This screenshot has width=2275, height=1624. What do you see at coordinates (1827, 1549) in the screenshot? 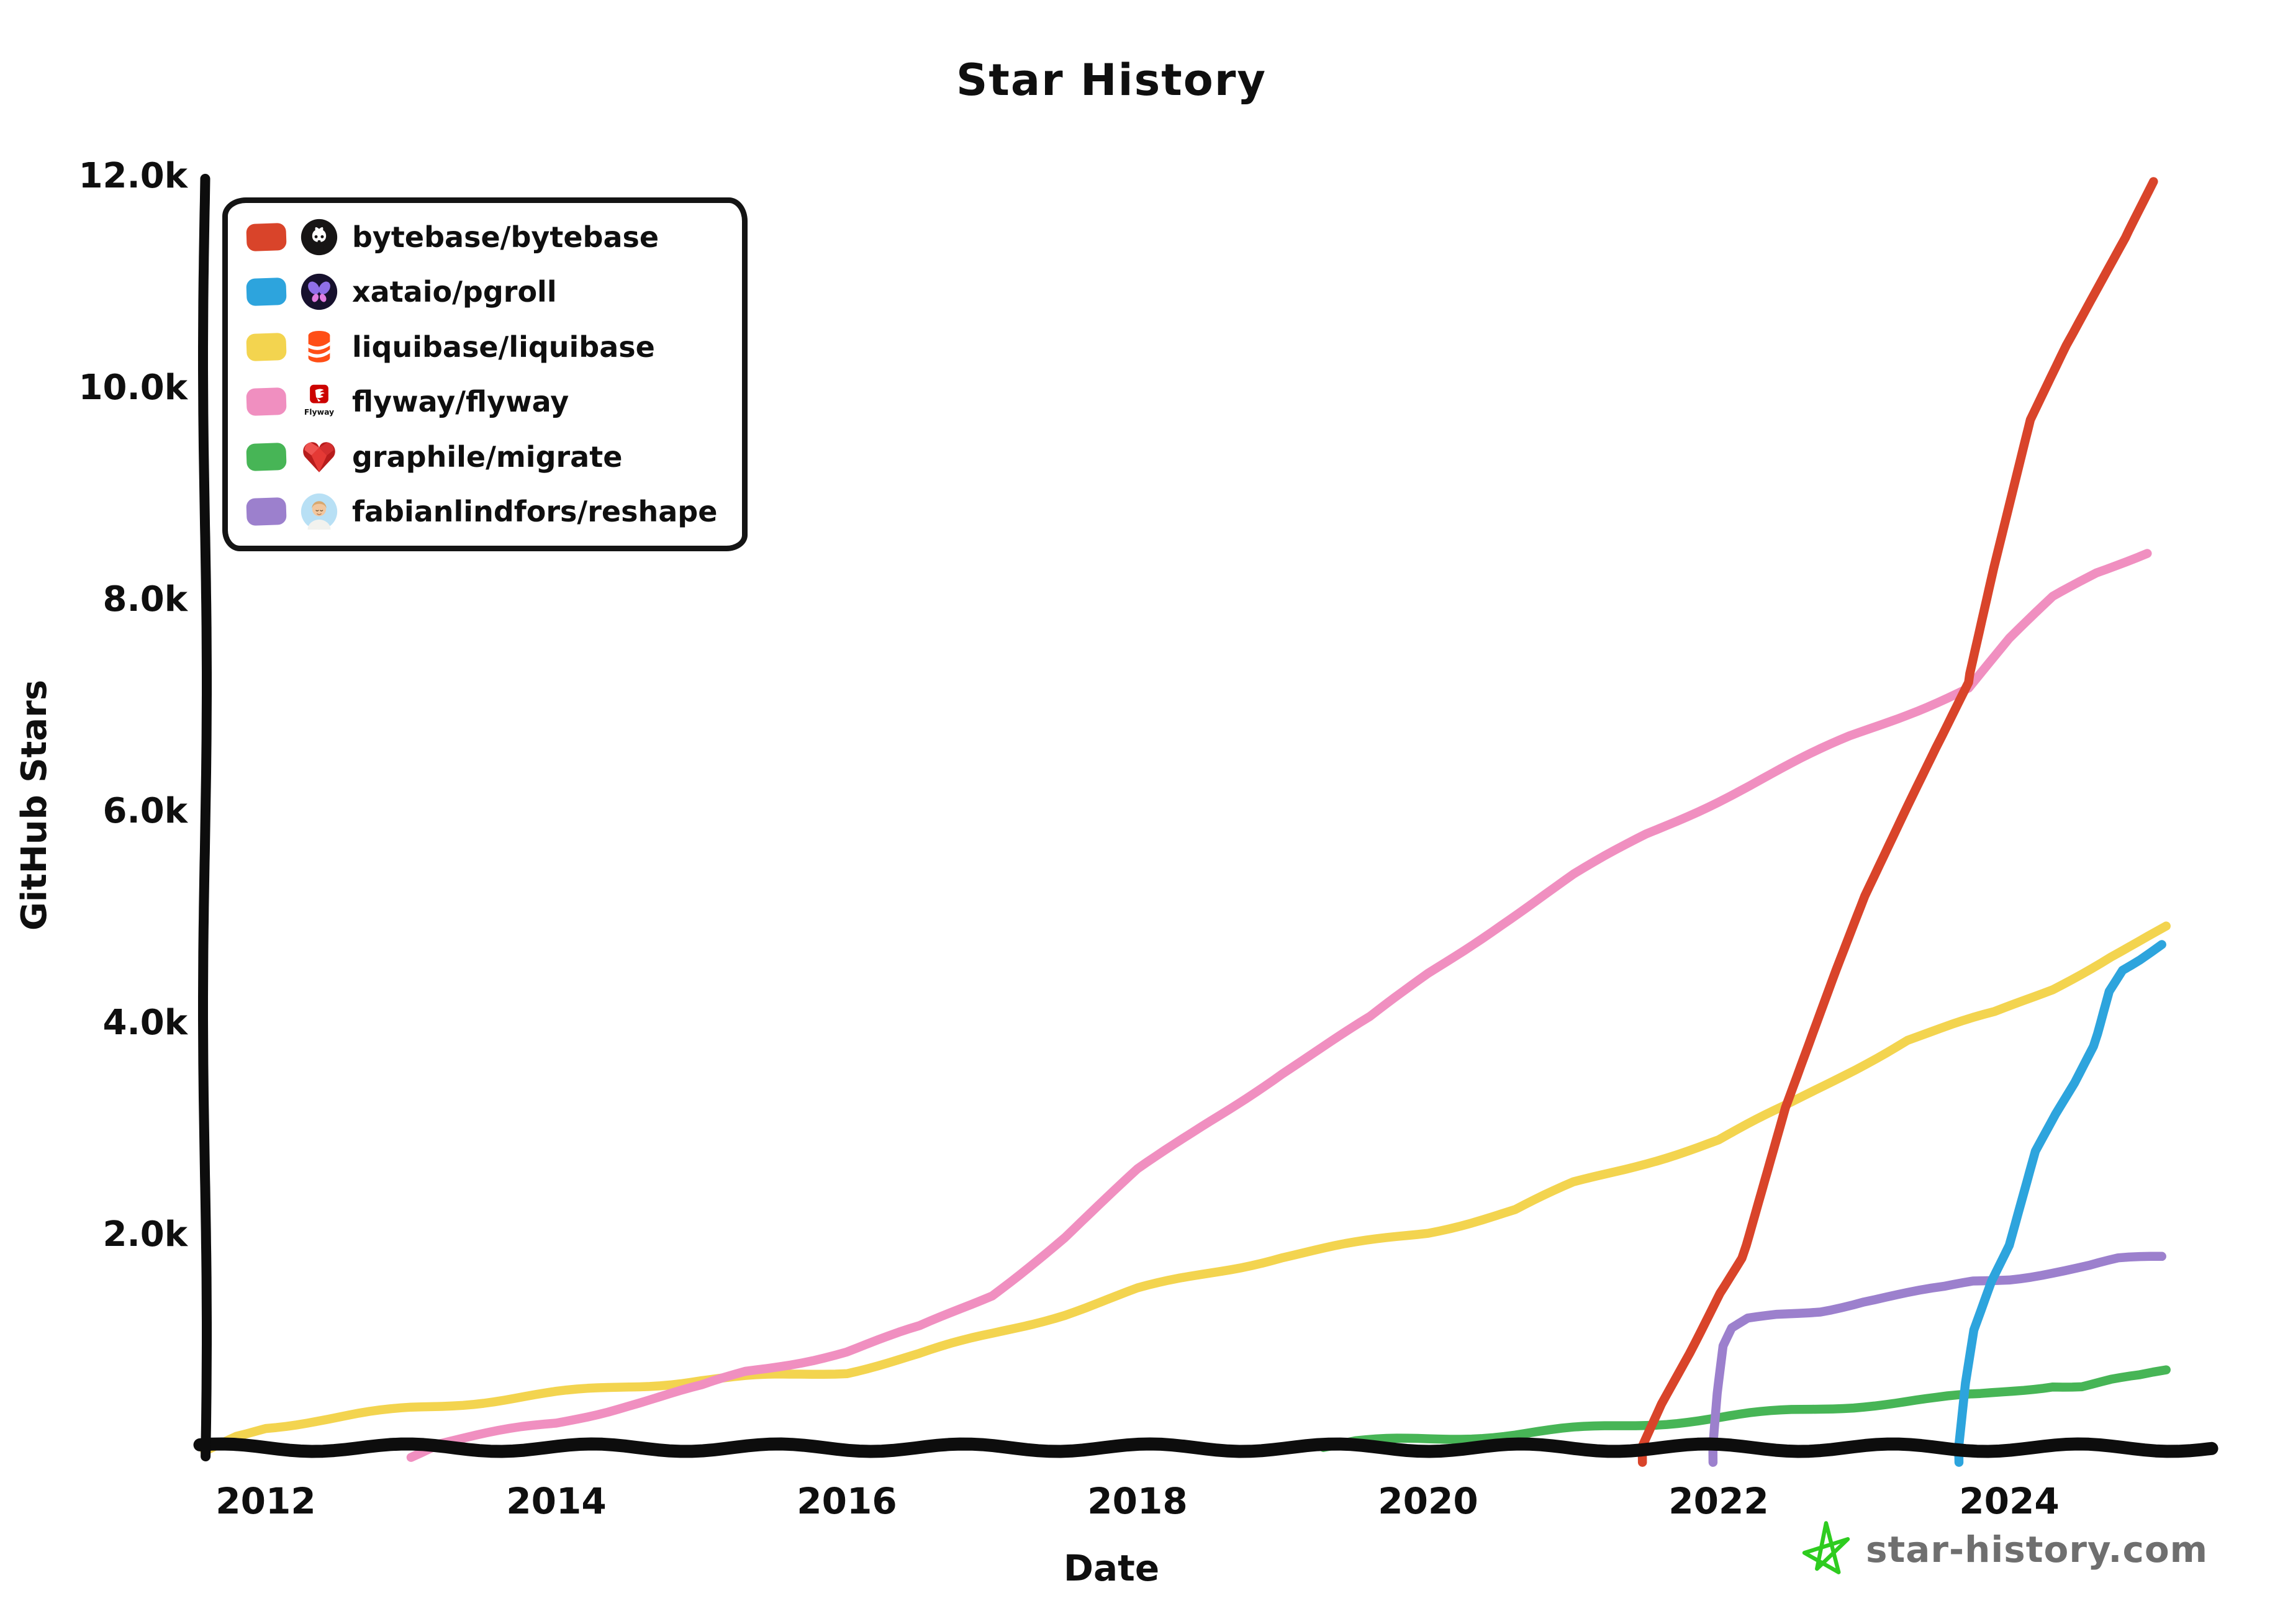
I see `star-history-star-icon` at bounding box center [1827, 1549].